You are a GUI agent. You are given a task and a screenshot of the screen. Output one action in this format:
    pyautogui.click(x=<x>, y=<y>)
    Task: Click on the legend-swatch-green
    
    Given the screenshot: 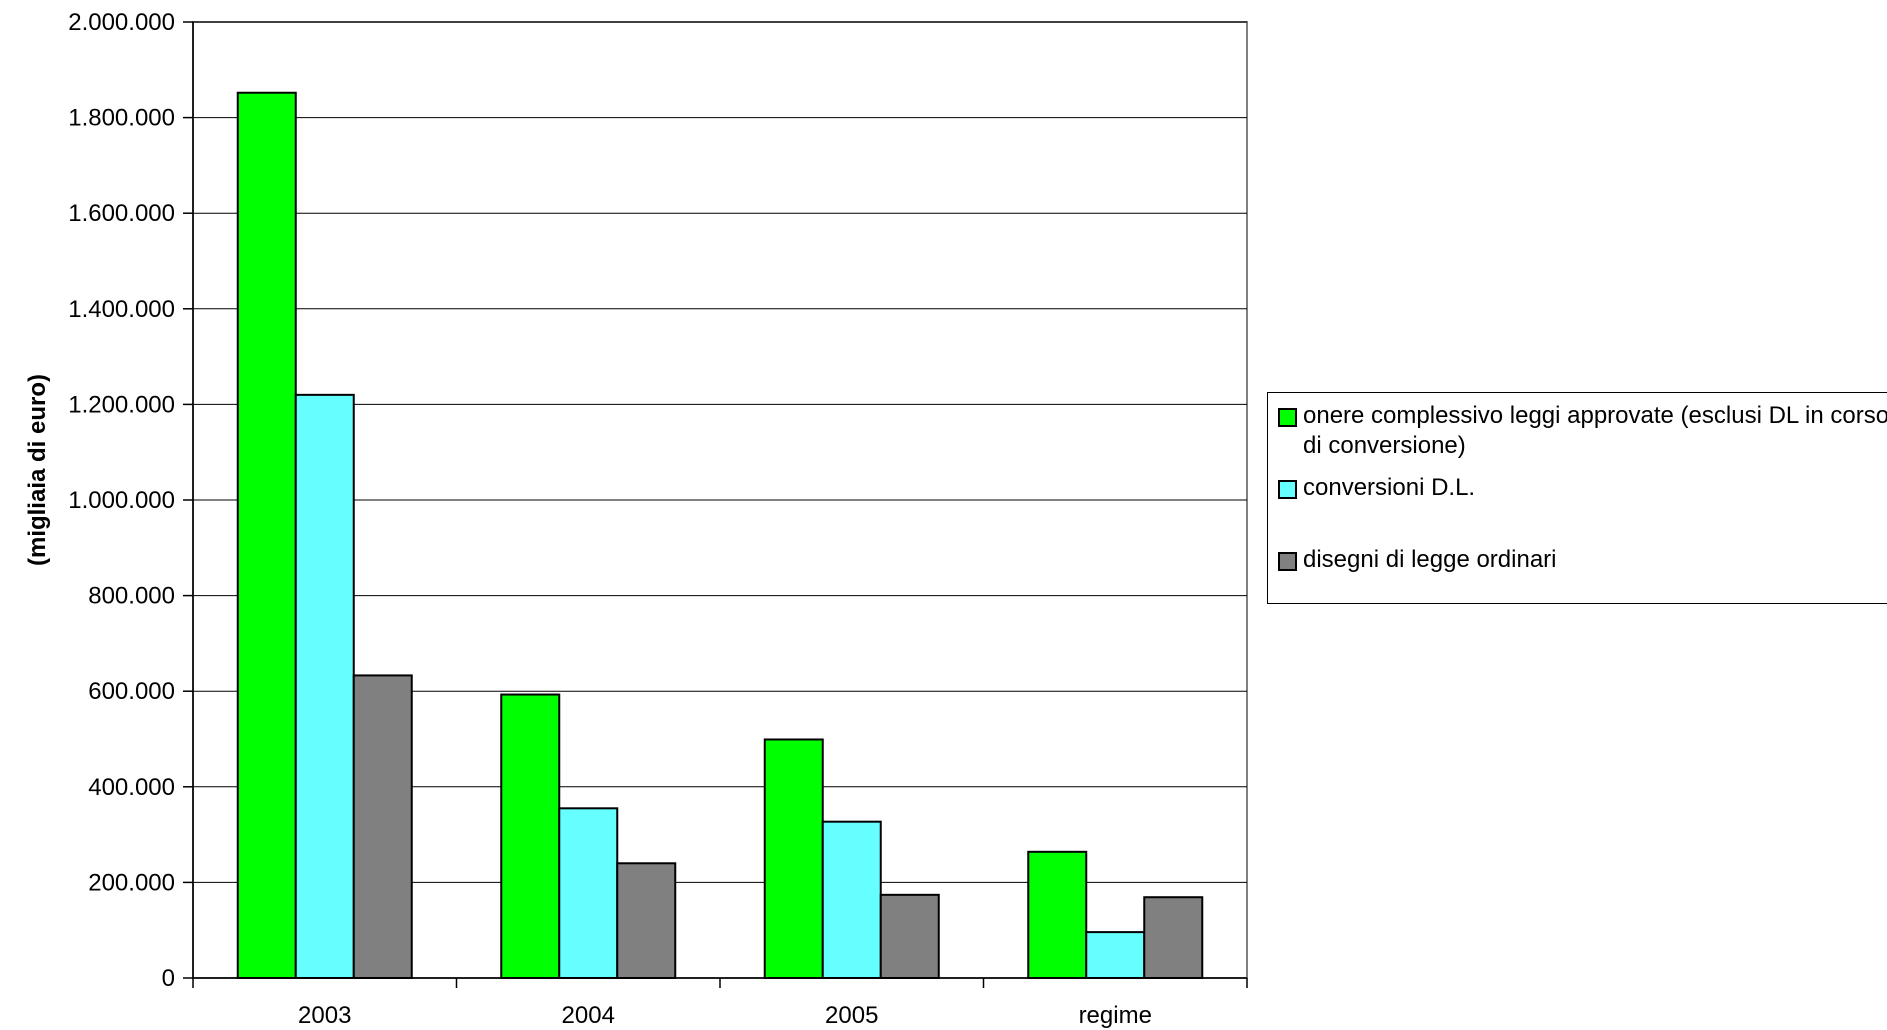 What is the action you would take?
    pyautogui.click(x=1287, y=417)
    